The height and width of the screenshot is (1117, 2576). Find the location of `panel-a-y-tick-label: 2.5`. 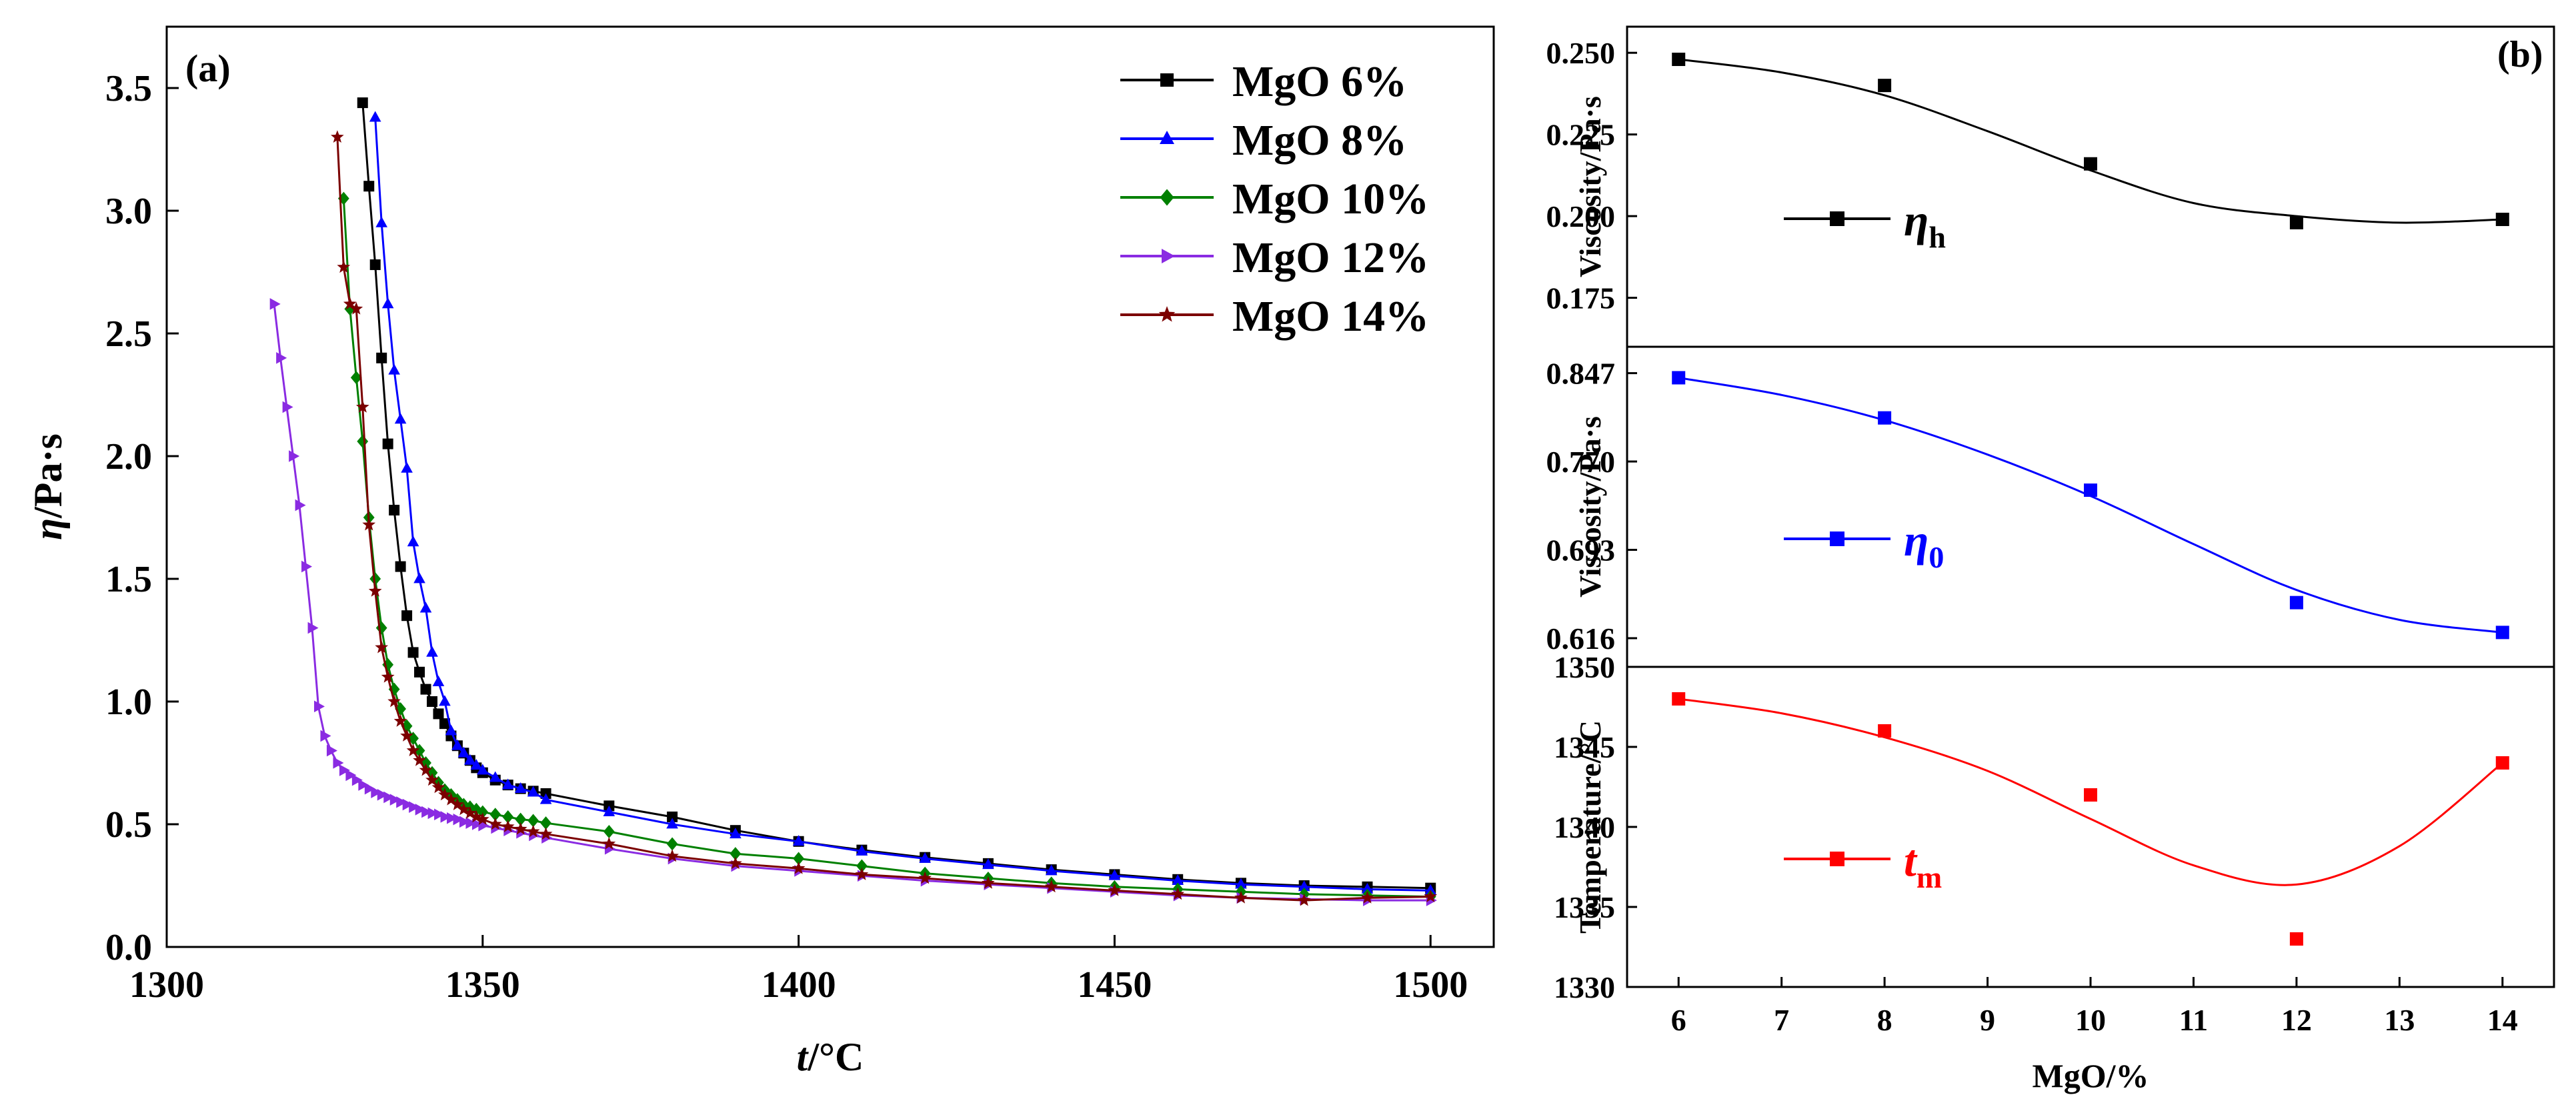

panel-a-y-tick-label: 2.5 is located at coordinates (128, 334).